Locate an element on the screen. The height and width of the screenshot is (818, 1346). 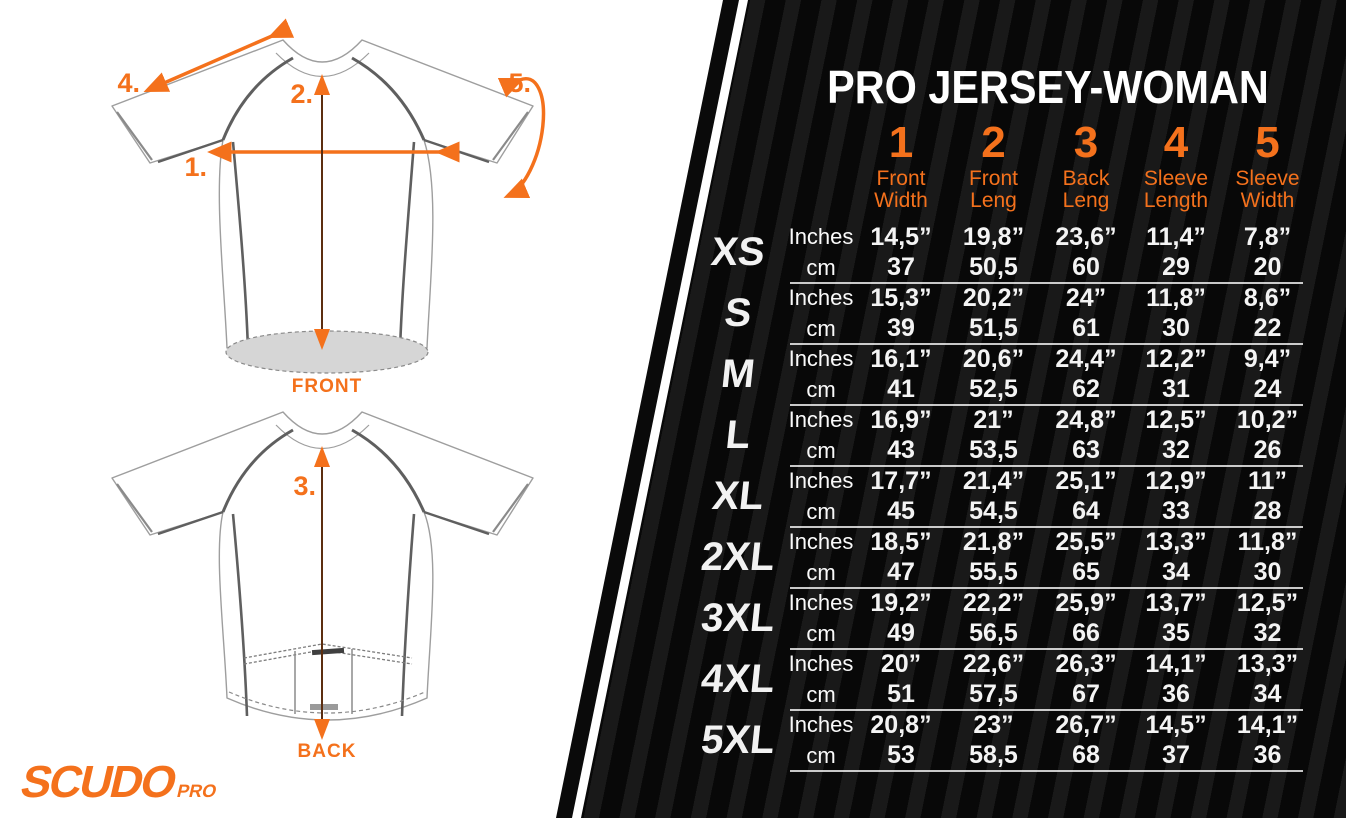
size-label: 3XL is located at coordinates (738, 618).